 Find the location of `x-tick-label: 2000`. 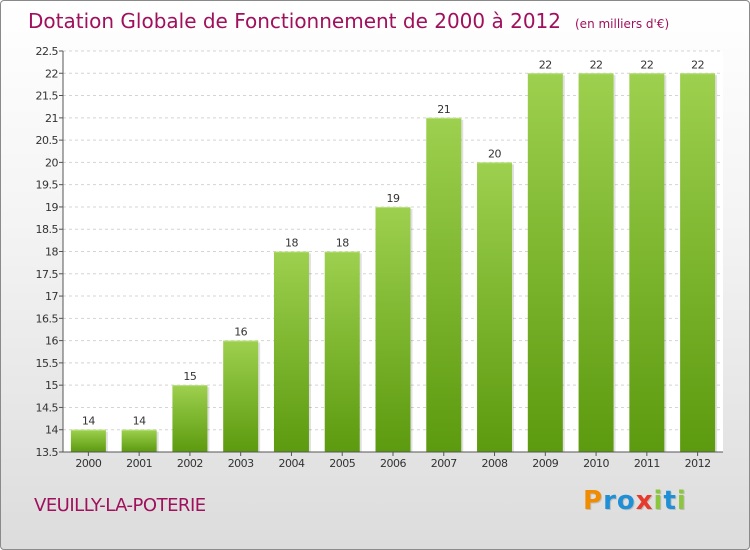

x-tick-label: 2000 is located at coordinates (88, 463).